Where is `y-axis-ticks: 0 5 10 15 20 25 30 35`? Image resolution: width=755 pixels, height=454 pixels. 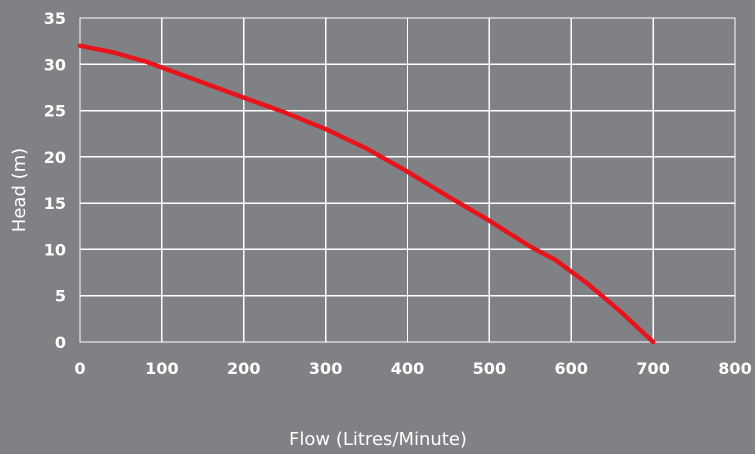 y-axis-ticks: 0 5 10 15 20 25 30 35 is located at coordinates (55, 180).